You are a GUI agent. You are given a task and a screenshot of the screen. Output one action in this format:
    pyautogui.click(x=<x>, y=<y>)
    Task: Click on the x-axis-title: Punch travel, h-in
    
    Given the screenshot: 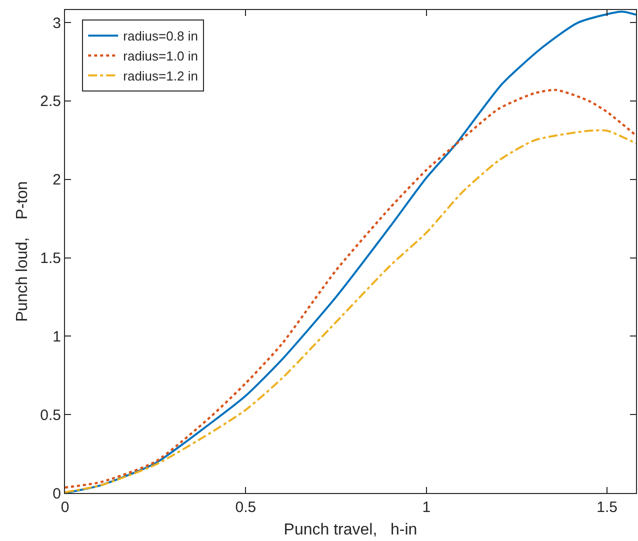 What is the action you would take?
    pyautogui.click(x=351, y=530)
    